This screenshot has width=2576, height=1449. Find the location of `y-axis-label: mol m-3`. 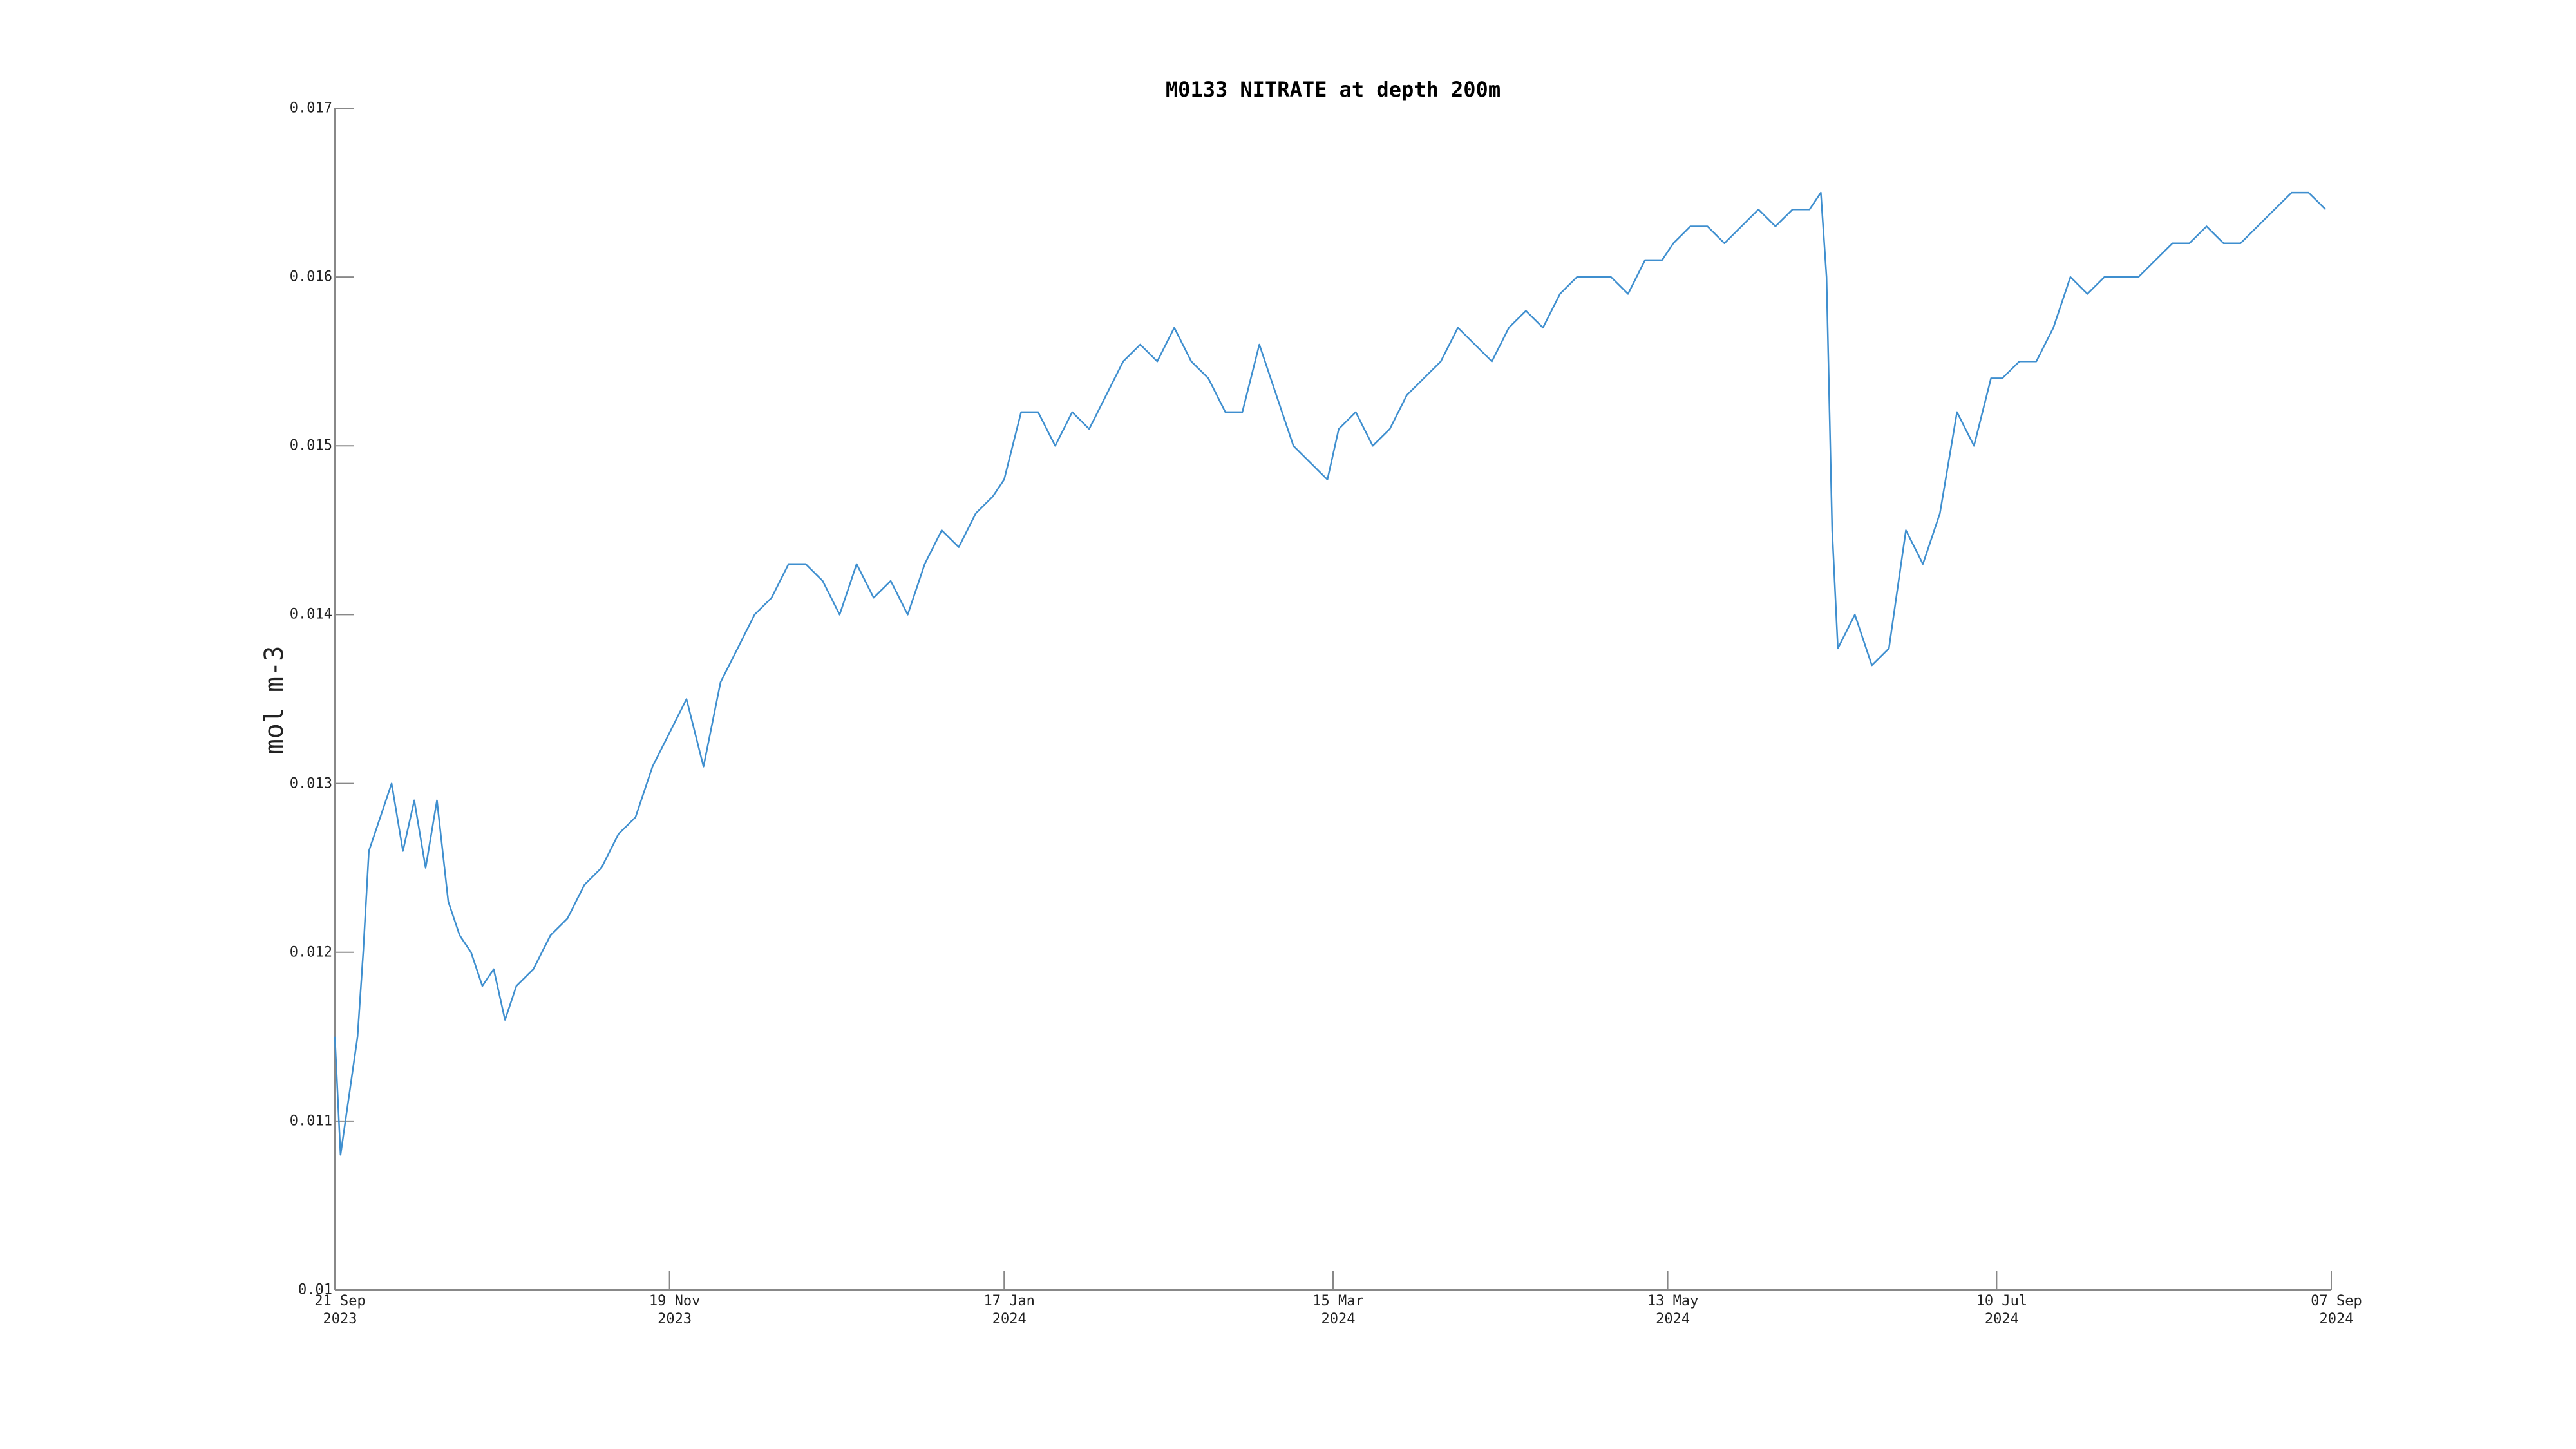

y-axis-label: mol m-3 is located at coordinates (274, 700).